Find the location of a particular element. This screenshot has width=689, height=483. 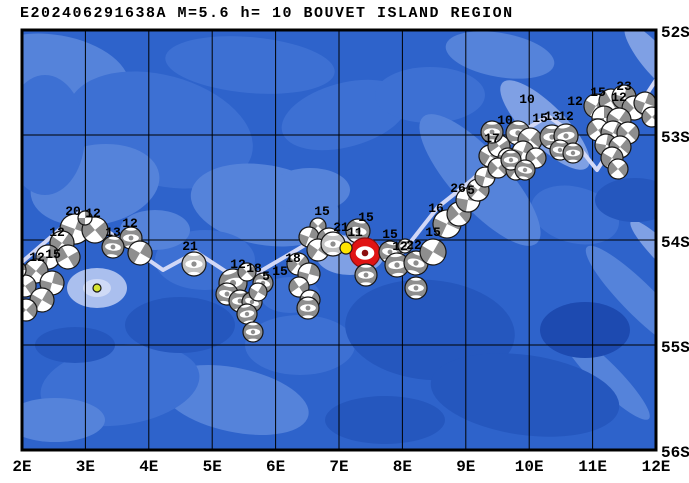

x-tick-label: 10E is located at coordinates (529, 467).